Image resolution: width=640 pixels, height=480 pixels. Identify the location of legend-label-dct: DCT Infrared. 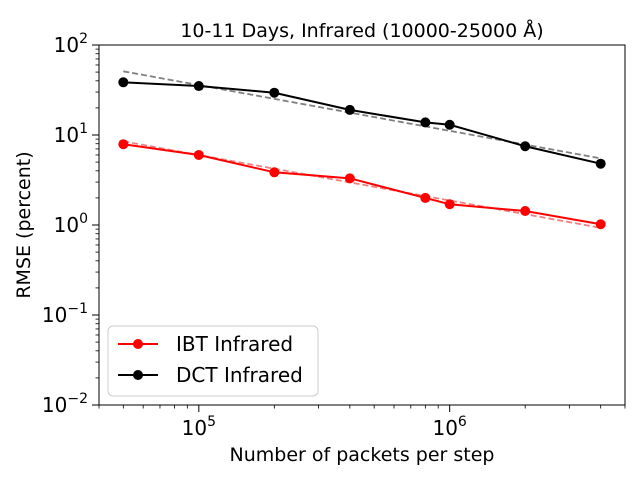
(239, 375).